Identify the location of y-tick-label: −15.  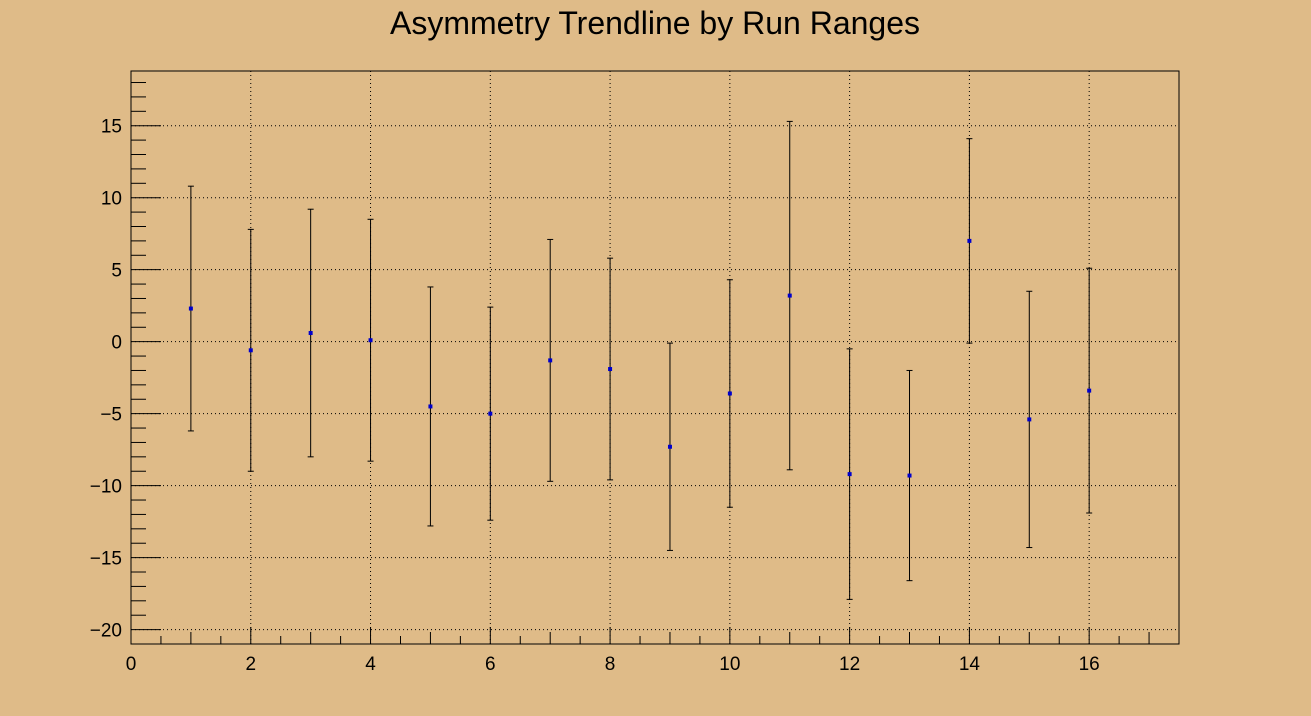
(106, 559).